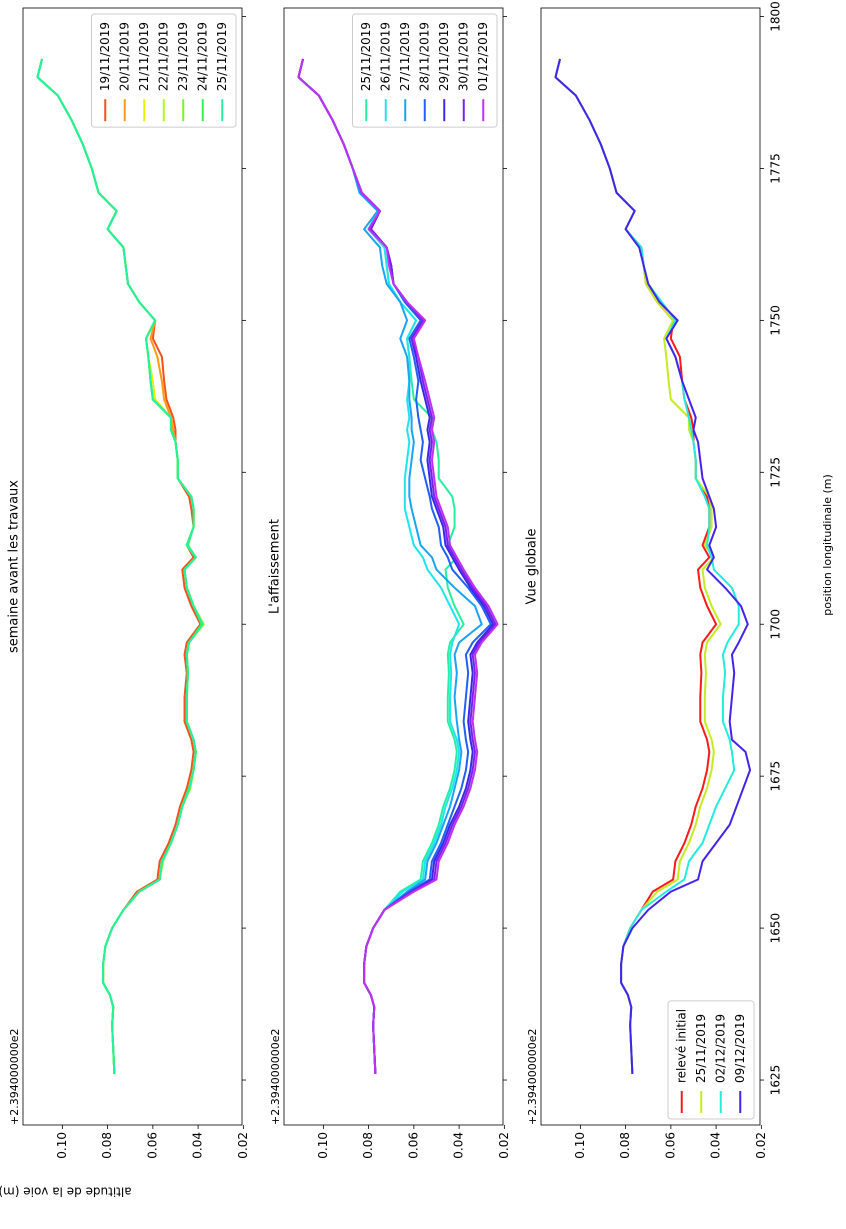 The height and width of the screenshot is (1229, 846). What do you see at coordinates (444, 56) in the screenshot?
I see `legend-label: 29/11/2019` at bounding box center [444, 56].